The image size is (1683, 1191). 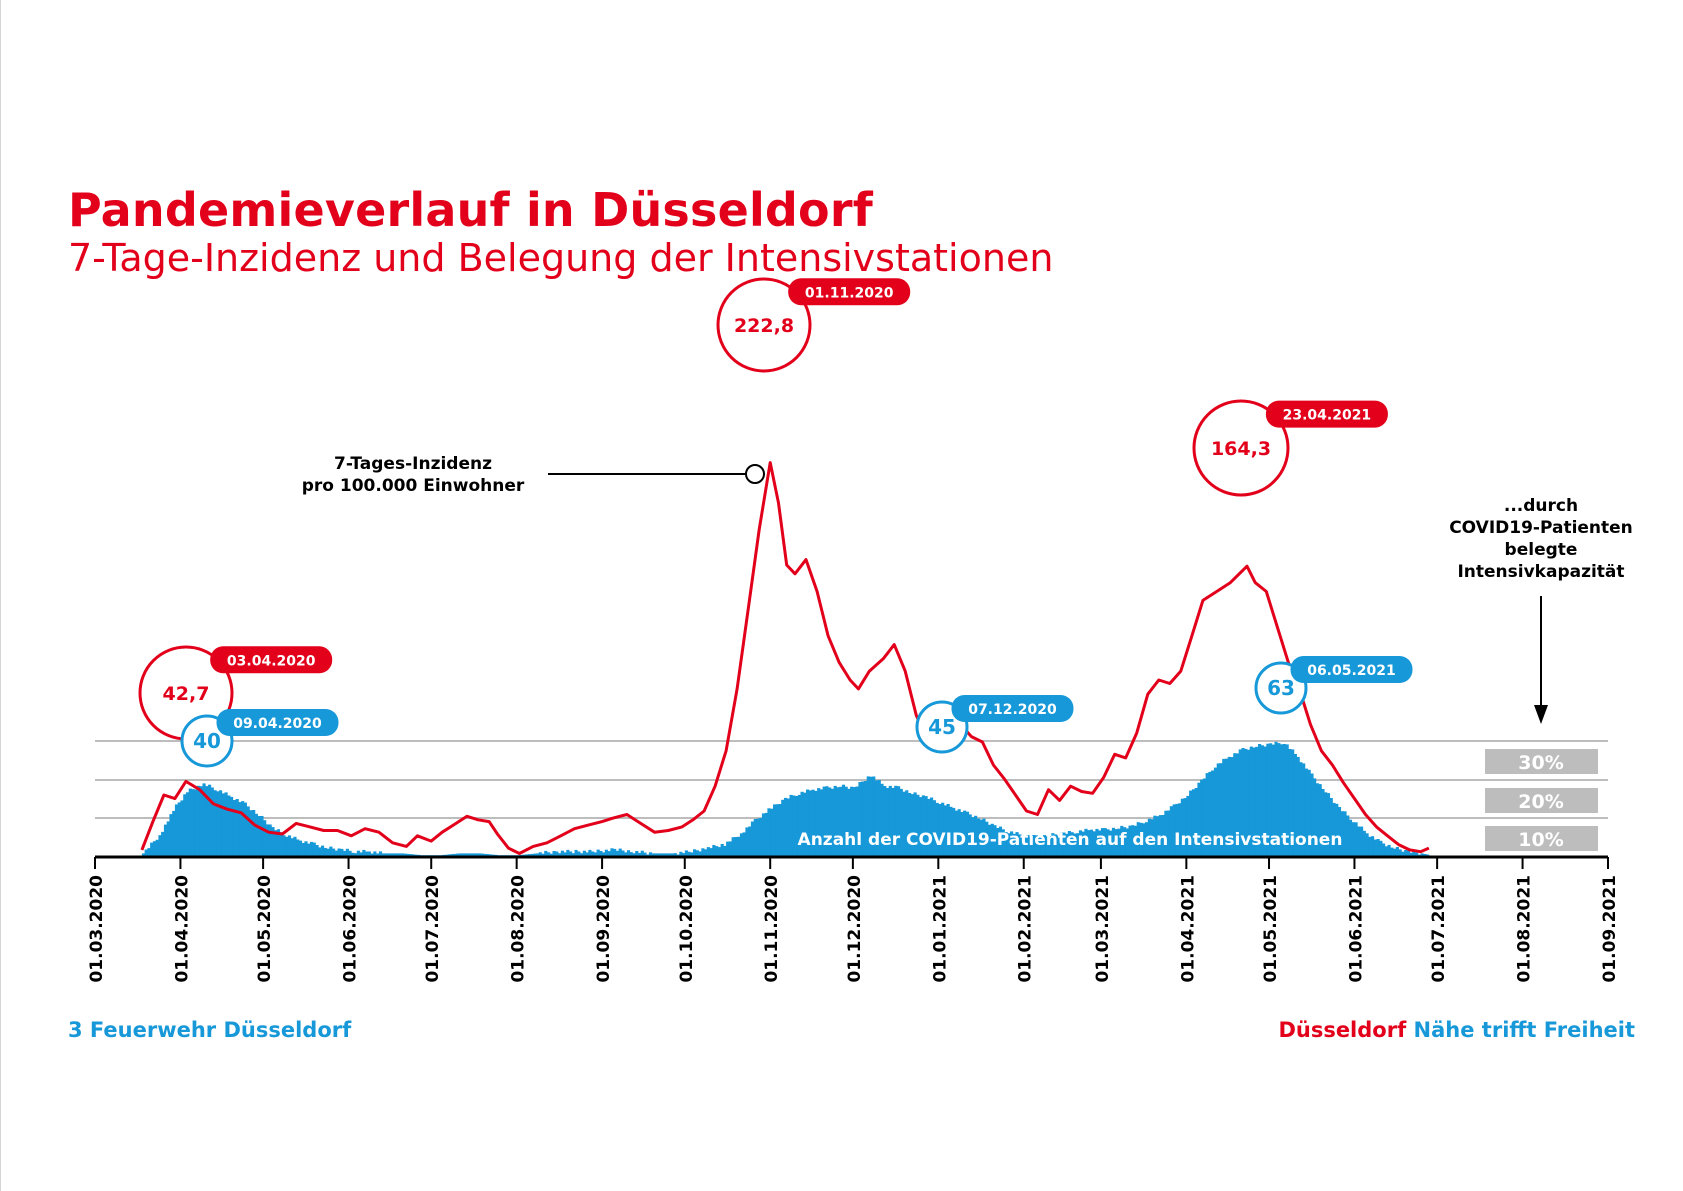 I want to click on peak-date: 03.04.2020, so click(x=271, y=661).